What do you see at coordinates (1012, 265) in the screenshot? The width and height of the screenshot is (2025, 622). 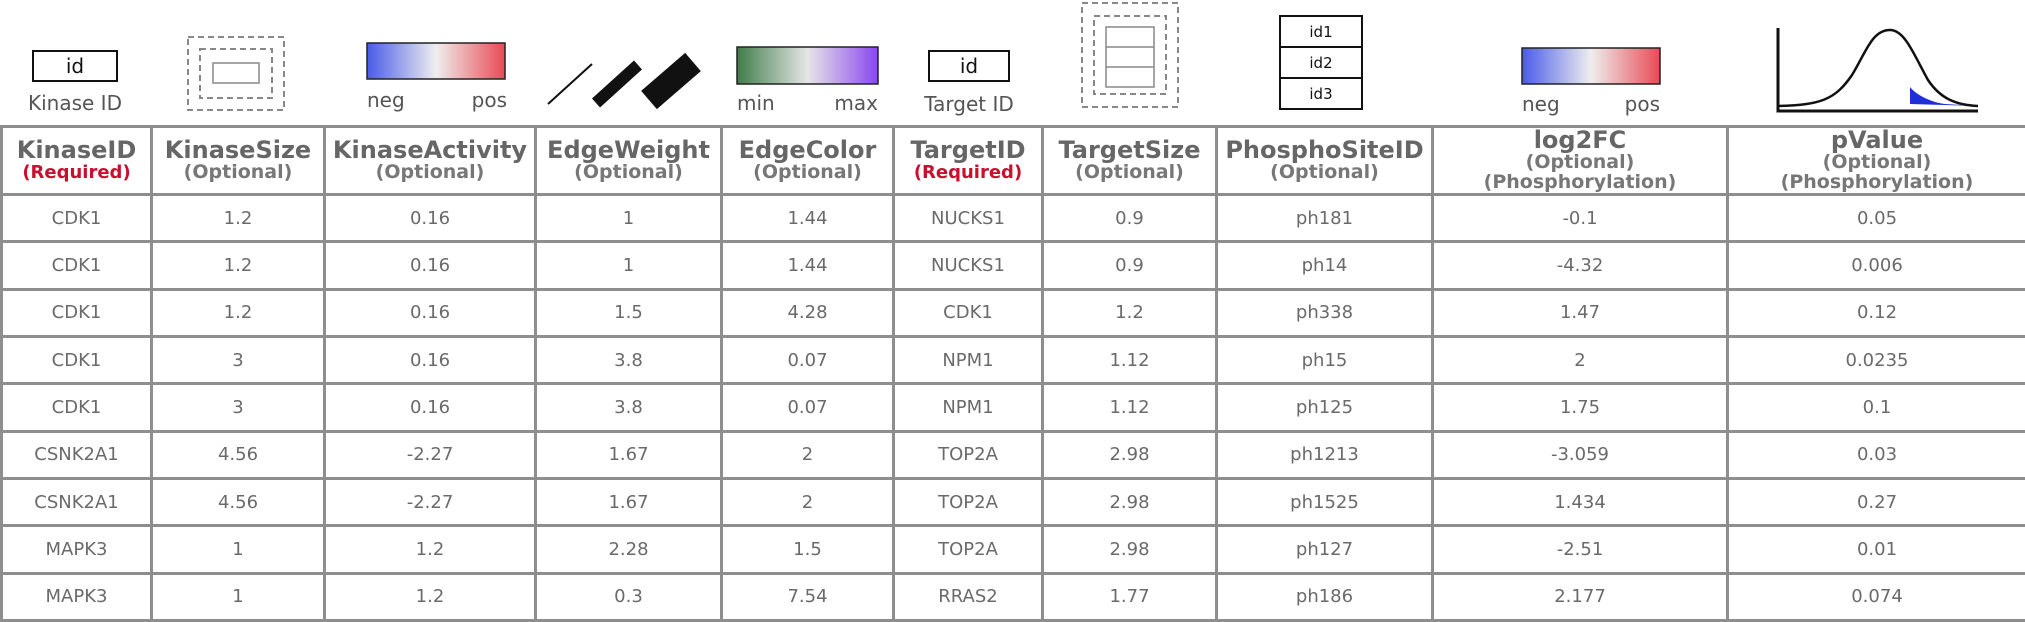 I see `table-row: CDK1 1.2 0.16 1 1.44 NUCKS1 0.9 ph14 -4.32 0.006` at bounding box center [1012, 265].